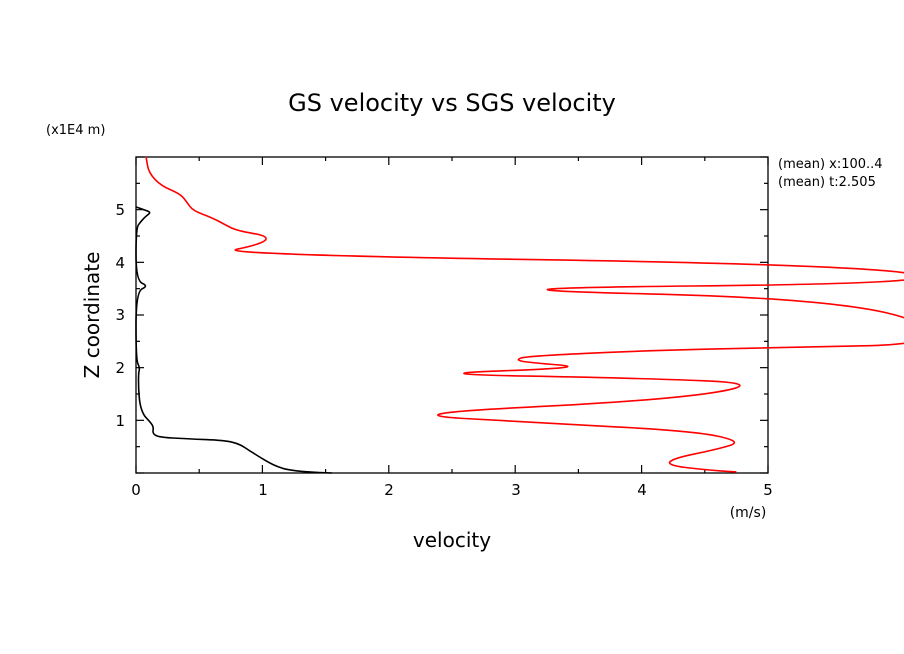 The height and width of the screenshot is (654, 904). I want to click on x-tick-label: 5, so click(768, 490).